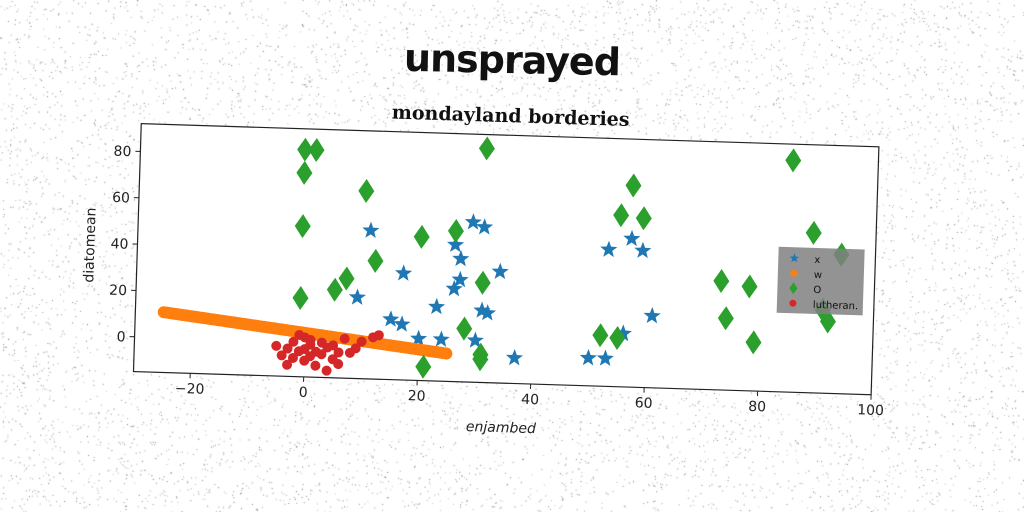 This screenshot has height=512, width=1024. I want to click on chart-title: mondayland borderies, so click(510, 116).